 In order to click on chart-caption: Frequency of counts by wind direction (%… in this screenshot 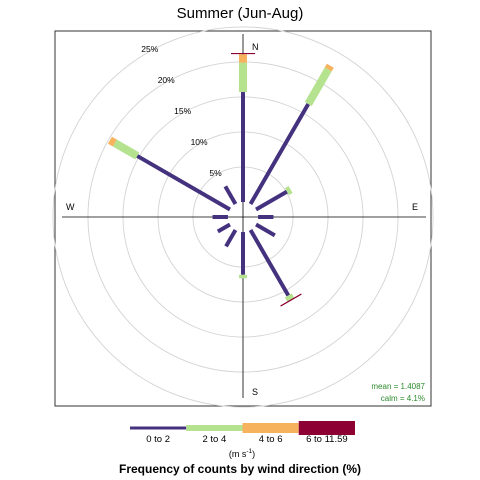, I will do `click(240, 469)`.